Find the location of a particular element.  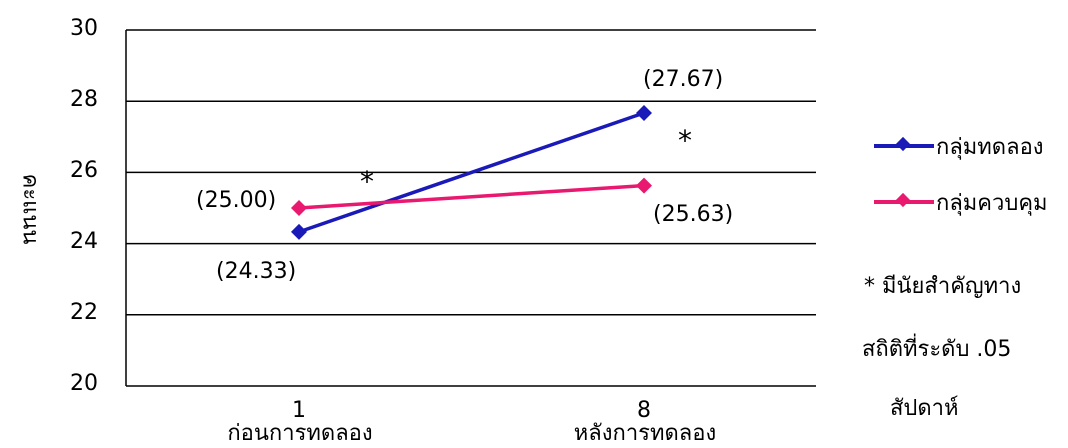

legend-item-control: กลุ่มควบคุม is located at coordinates (961, 202).